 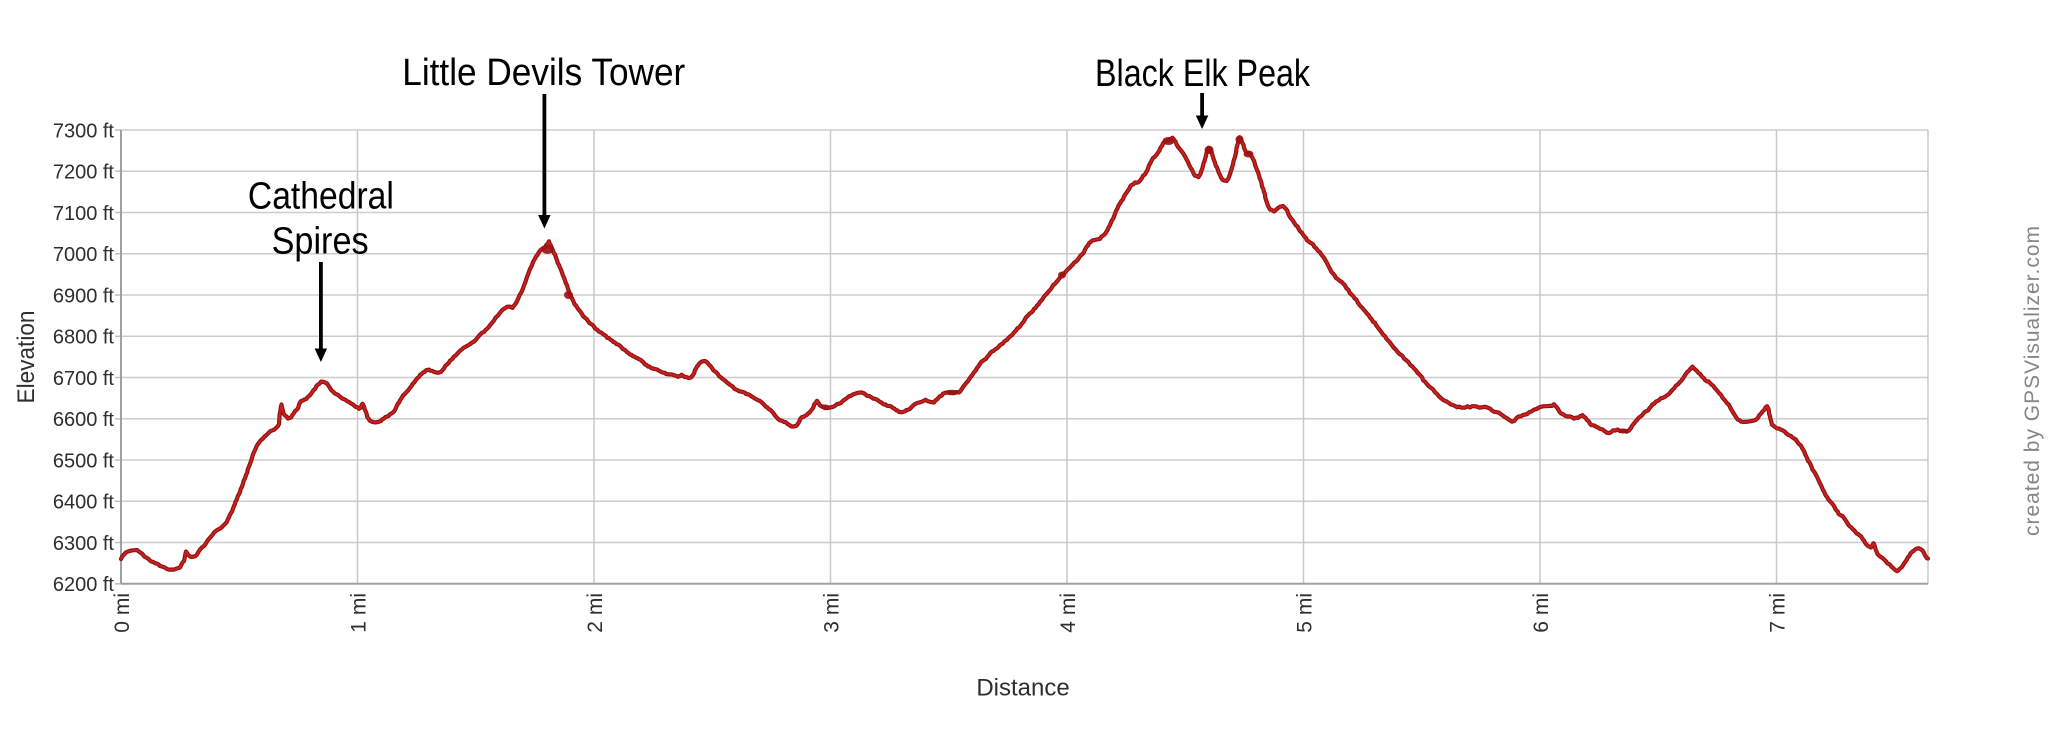 What do you see at coordinates (1068, 613) in the screenshot?
I see `svg-text: 4 mi` at bounding box center [1068, 613].